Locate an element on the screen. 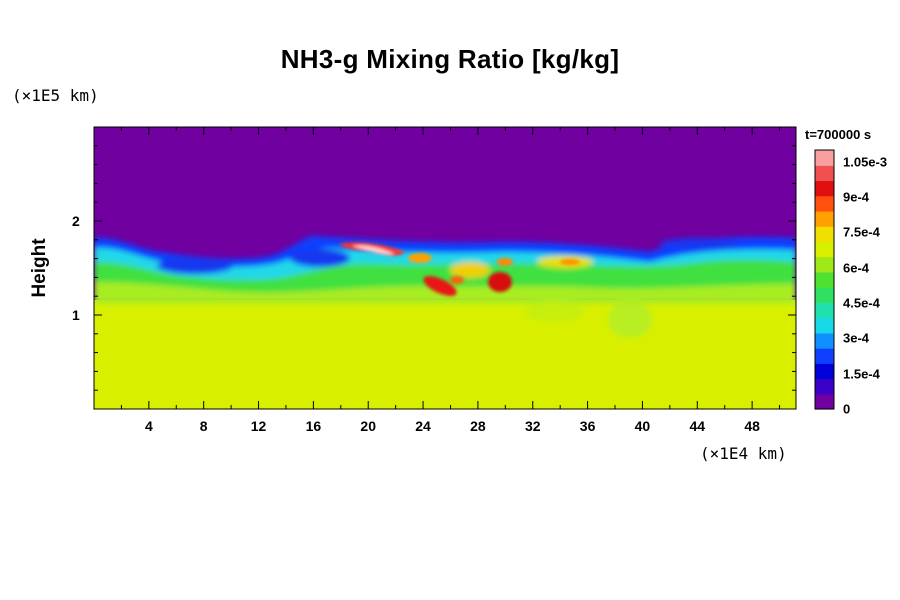  x-tick-label: 16 is located at coordinates (313, 426).